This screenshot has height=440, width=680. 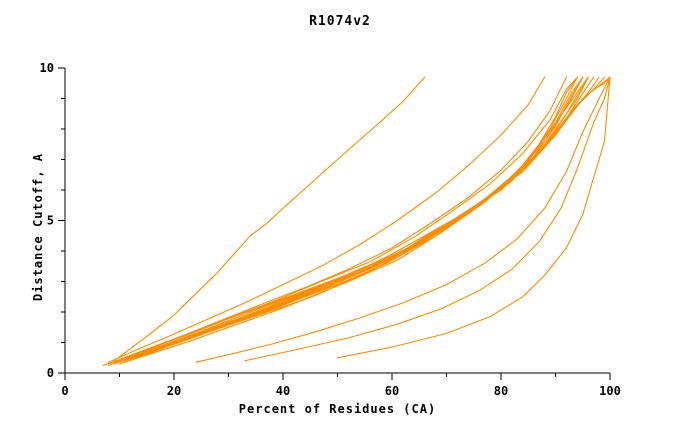 I want to click on x-tick-label: 100, so click(x=610, y=391).